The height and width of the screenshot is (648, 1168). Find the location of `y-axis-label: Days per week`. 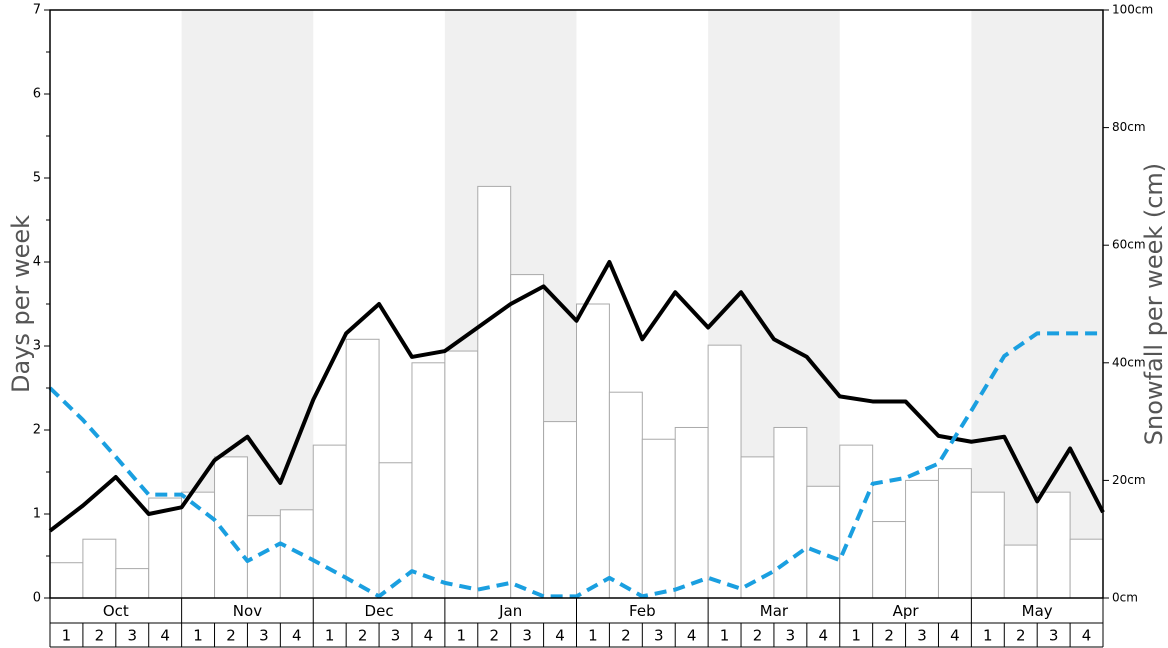

y-axis-label: Days per week is located at coordinates (21, 304).